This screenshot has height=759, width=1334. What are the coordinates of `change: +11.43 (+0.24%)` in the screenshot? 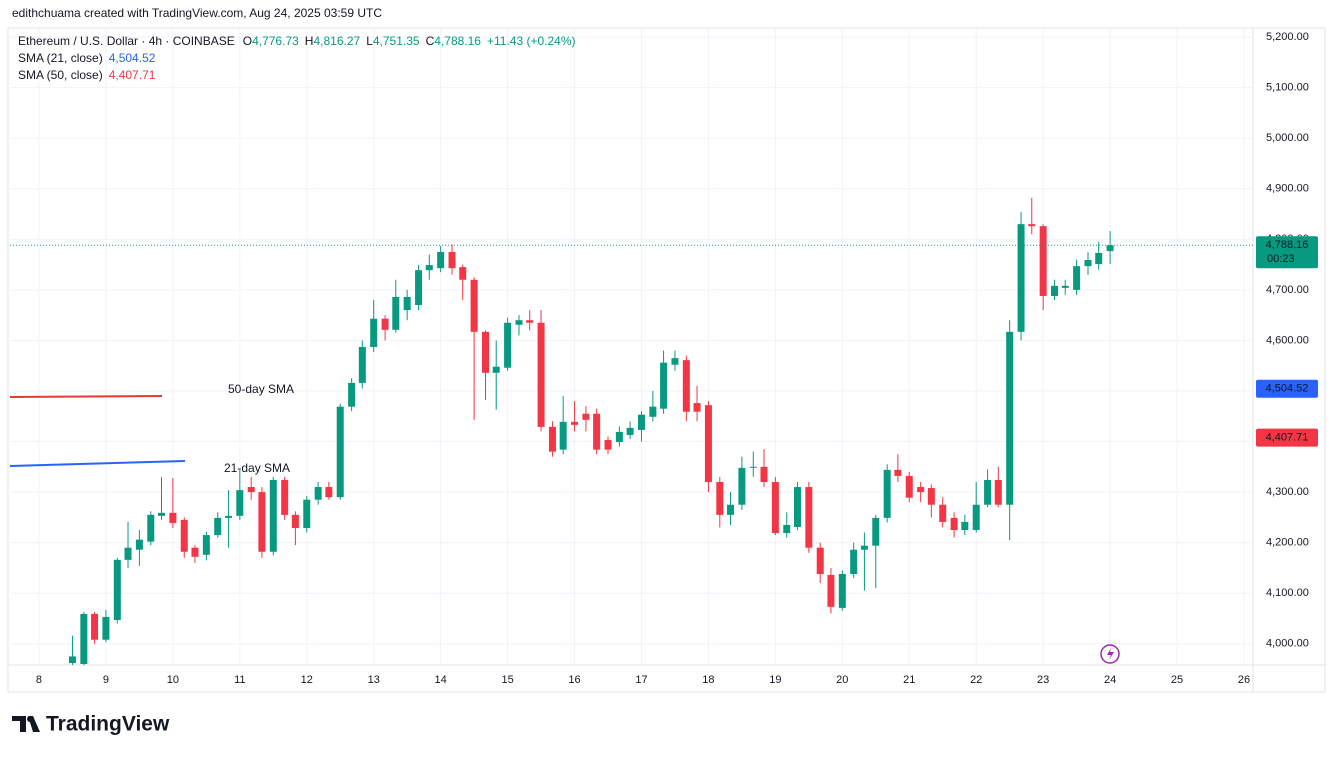 It's located at (531, 41).